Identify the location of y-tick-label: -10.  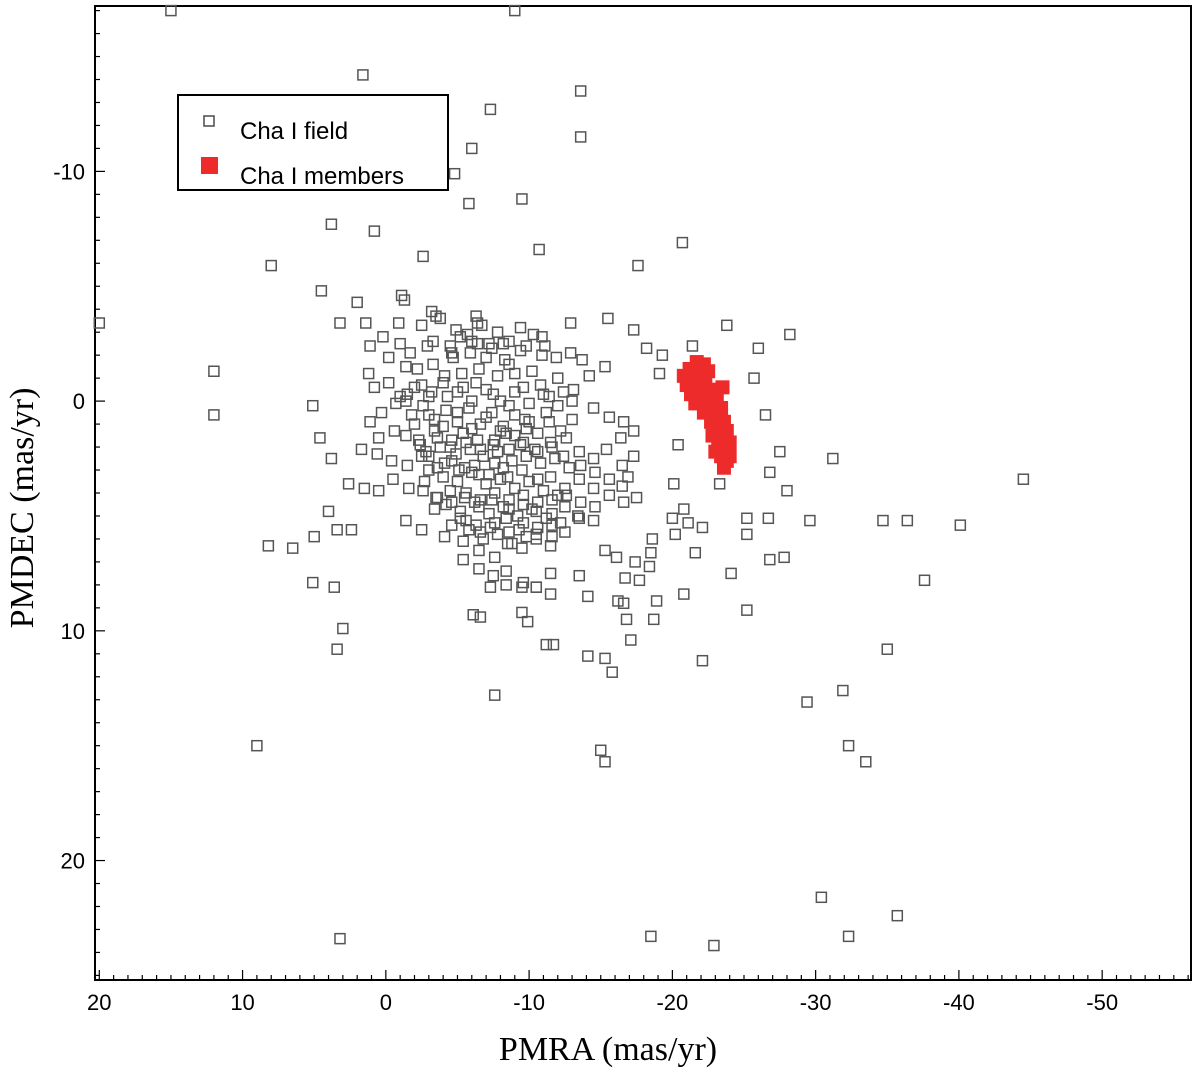
(69, 171).